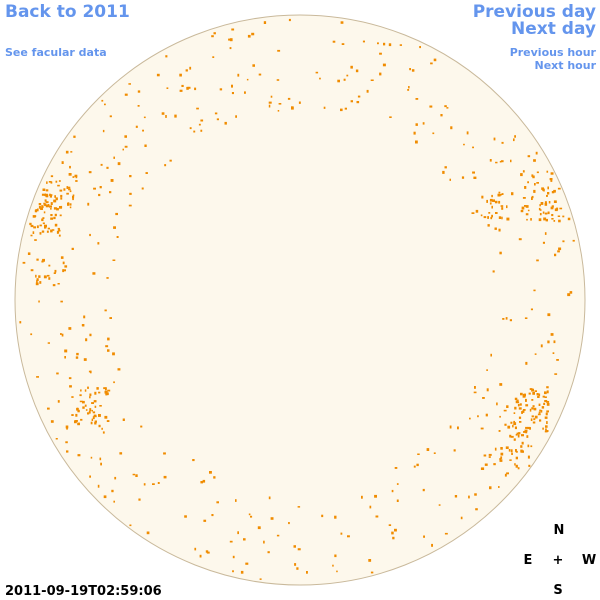 The width and height of the screenshot is (600, 600). Describe the element at coordinates (553, 52) in the screenshot. I see `previous-hour-link: Previous hour` at that location.